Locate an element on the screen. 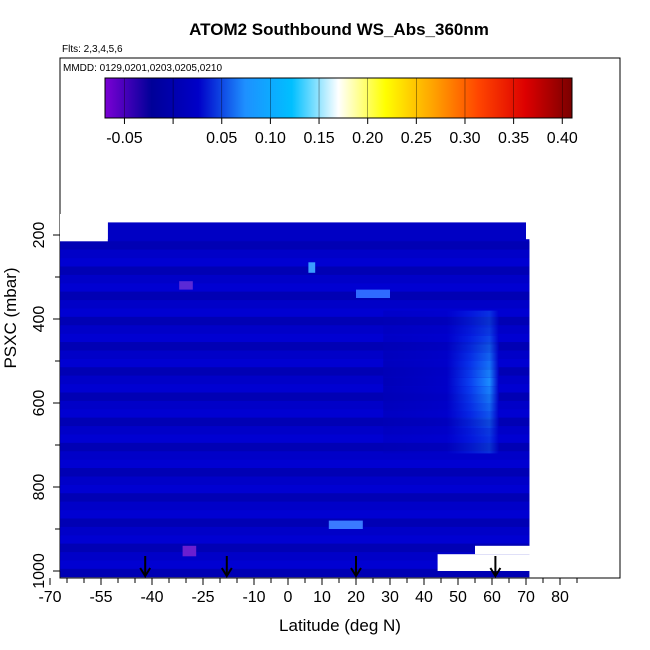  x-tick-label: 70 is located at coordinates (526, 597).